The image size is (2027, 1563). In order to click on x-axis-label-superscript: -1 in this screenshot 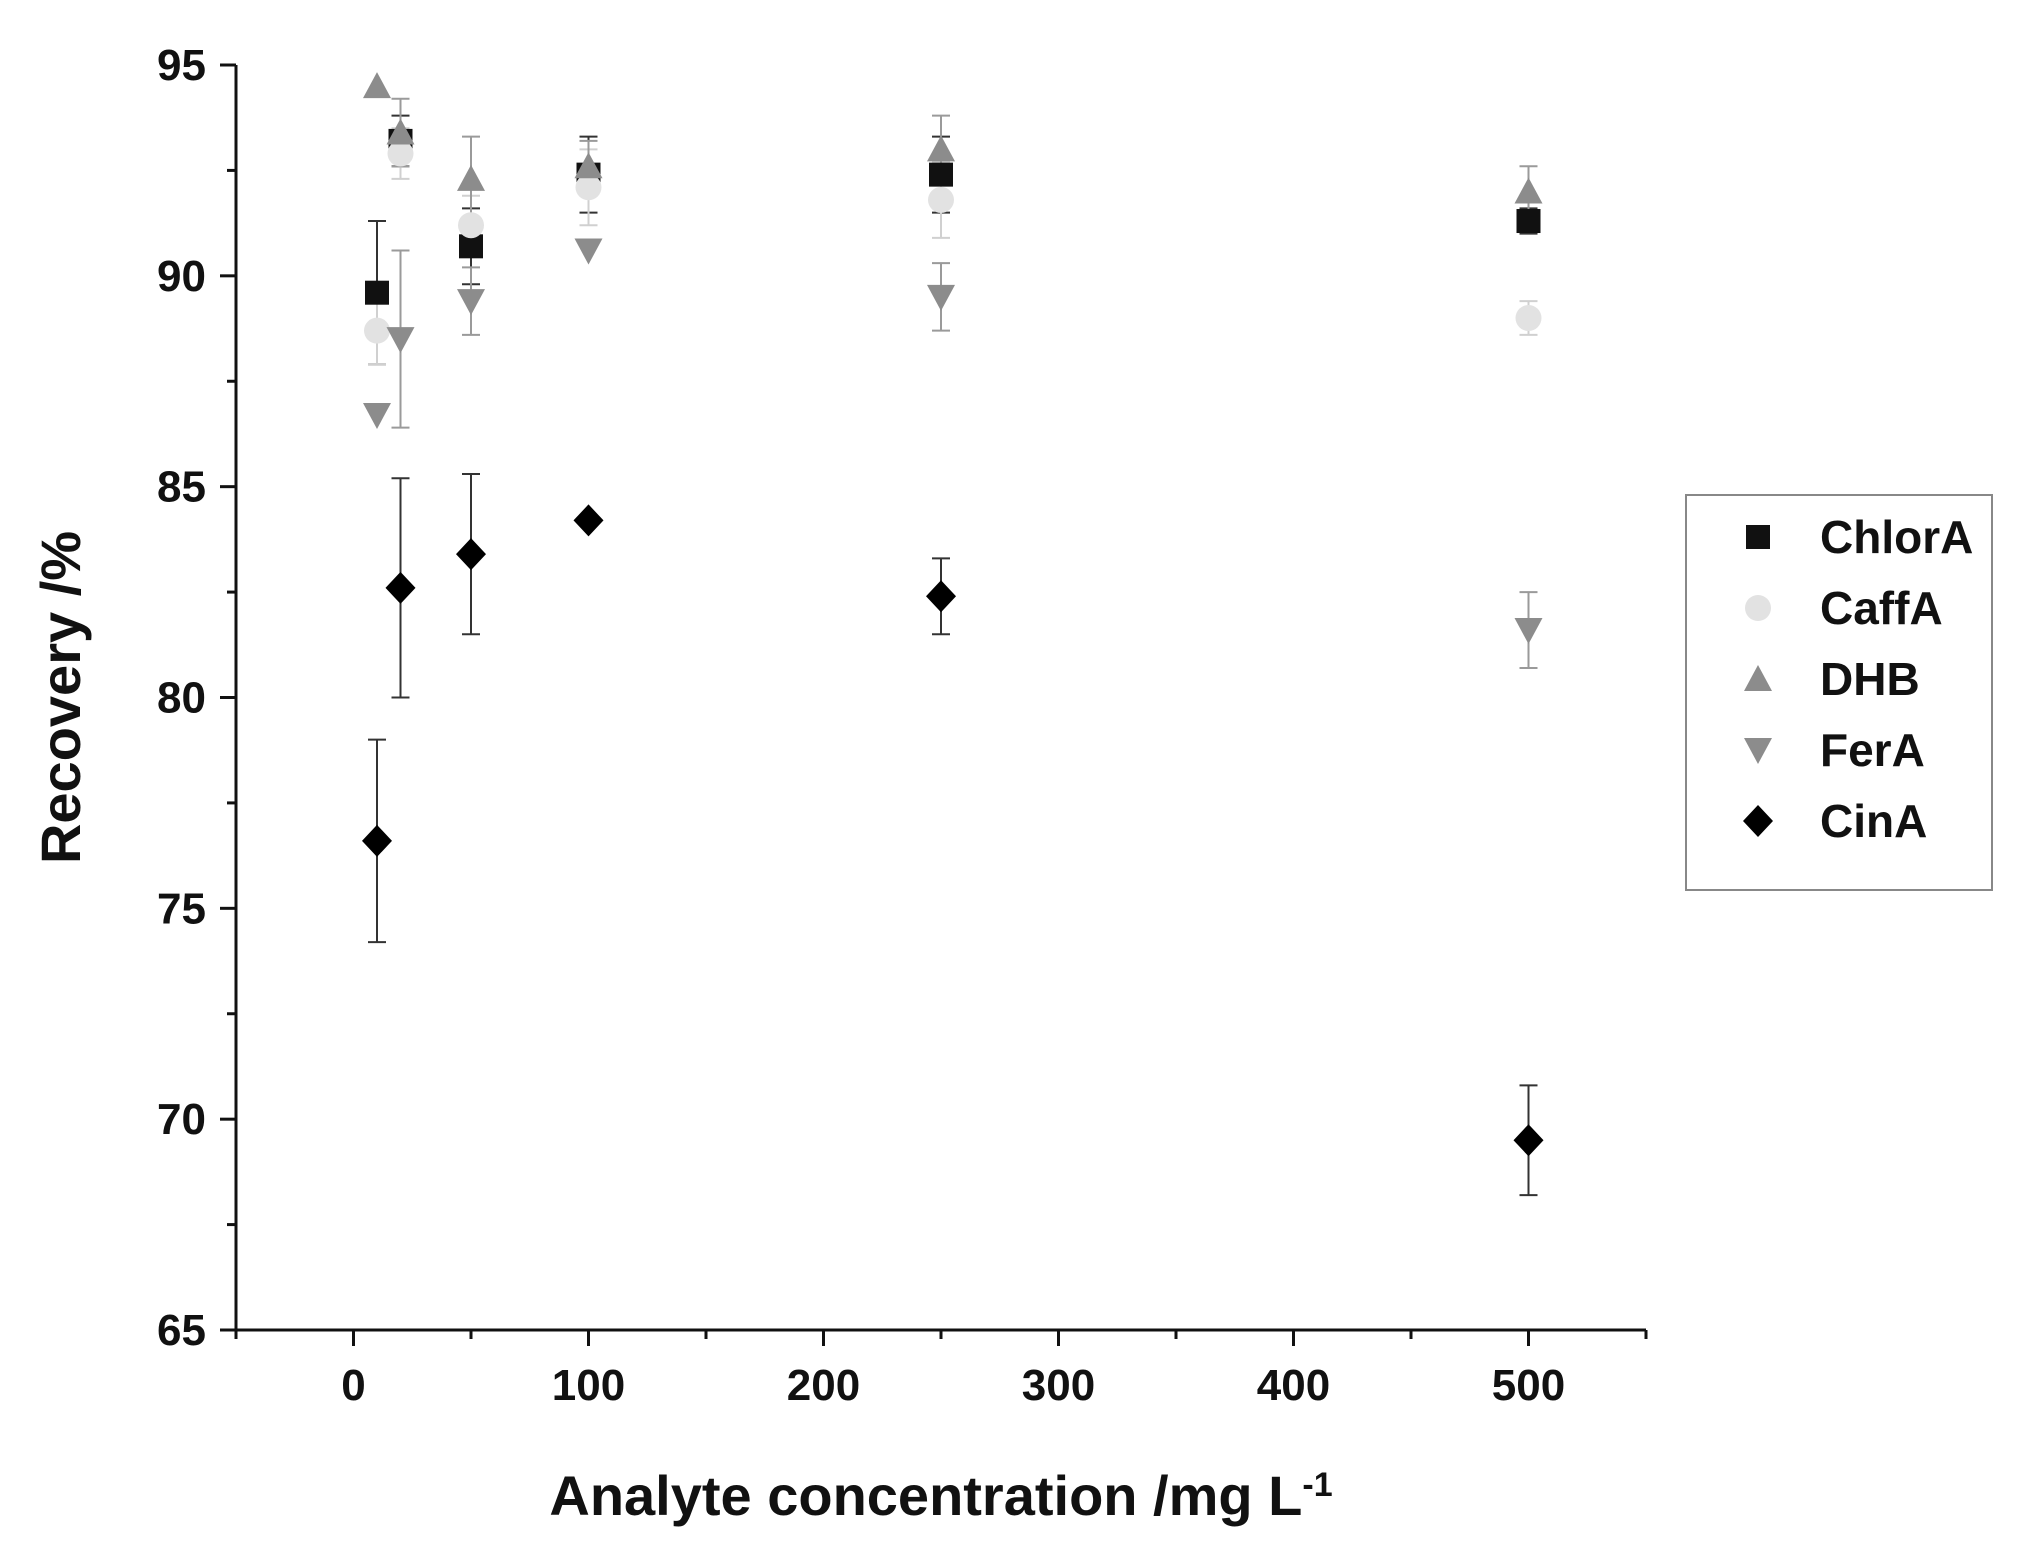, I will do `click(1317, 1485)`.